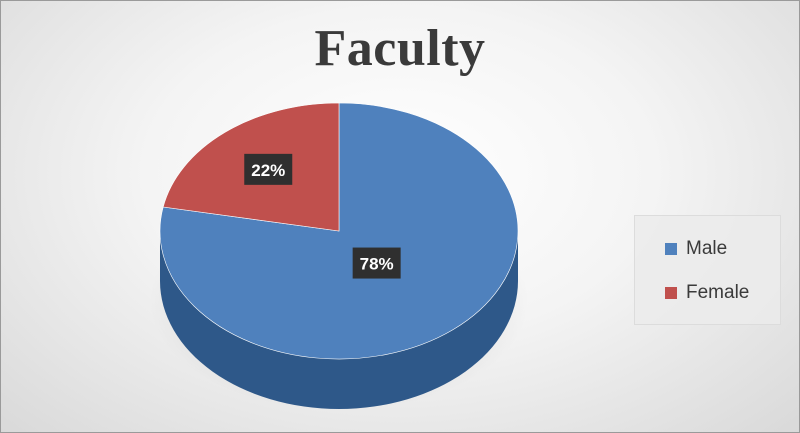 The width and height of the screenshot is (800, 433). Describe the element at coordinates (671, 249) in the screenshot. I see `legend-swatch-male` at that location.